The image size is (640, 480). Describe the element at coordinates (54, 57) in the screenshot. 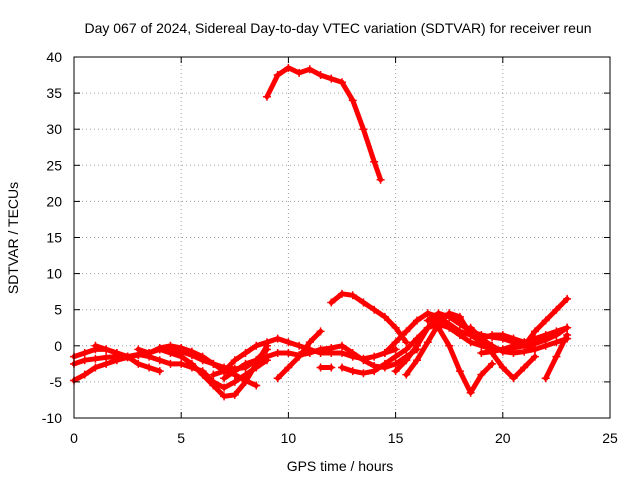

I see `y-tick-label: 40` at that location.